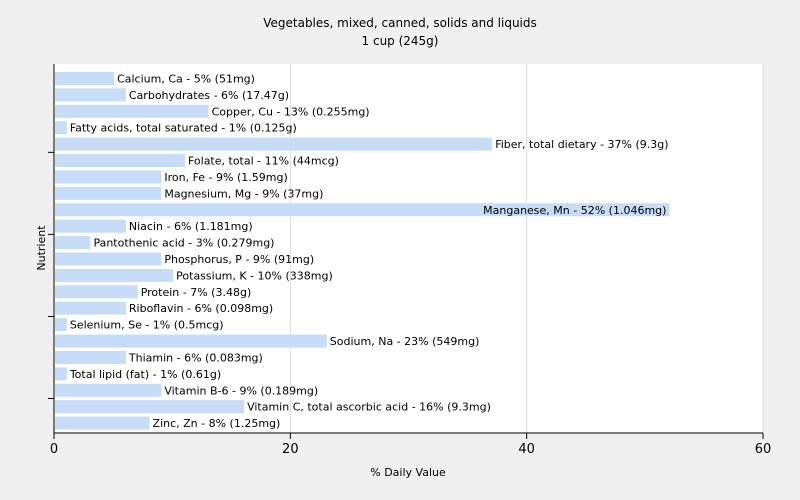  Describe the element at coordinates (405, 341) in the screenshot. I see `bar-label: Sodium, Na - 23% (549mg)` at that location.